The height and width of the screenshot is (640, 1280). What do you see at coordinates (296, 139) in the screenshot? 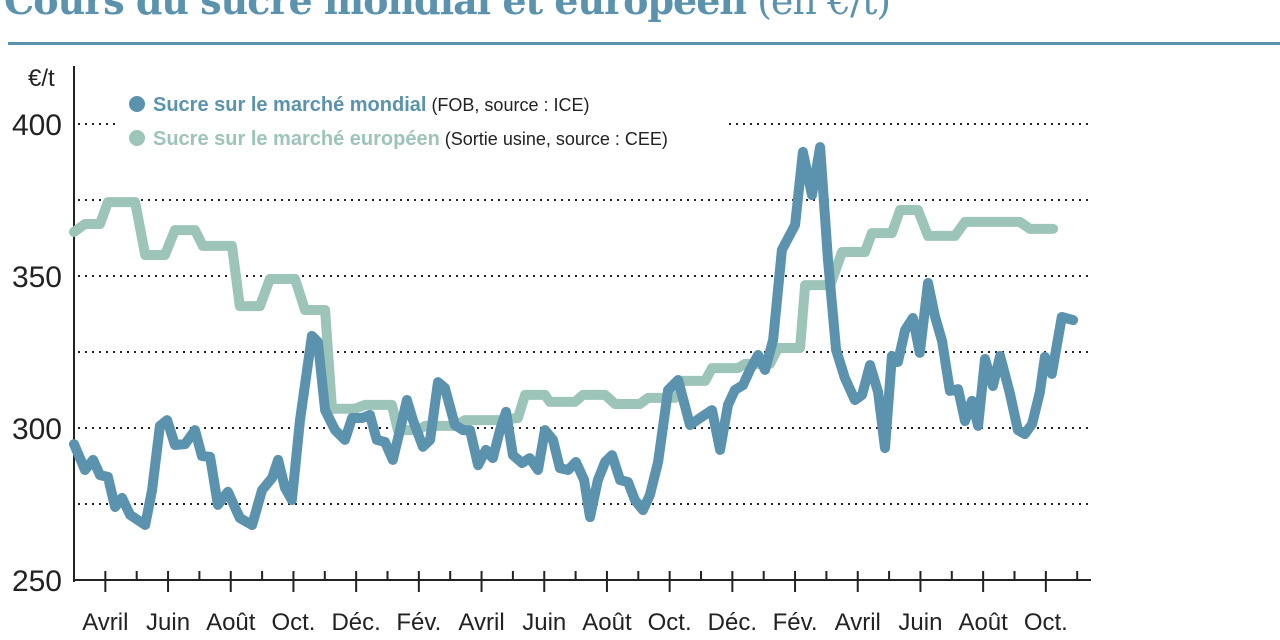
I see `legend-europe-label: Sucre sur le marché européen` at bounding box center [296, 139].